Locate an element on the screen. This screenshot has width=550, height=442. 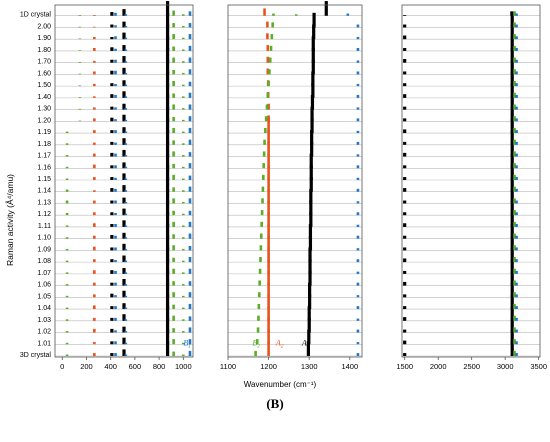
row-label: 1.06 is located at coordinates (44, 285).